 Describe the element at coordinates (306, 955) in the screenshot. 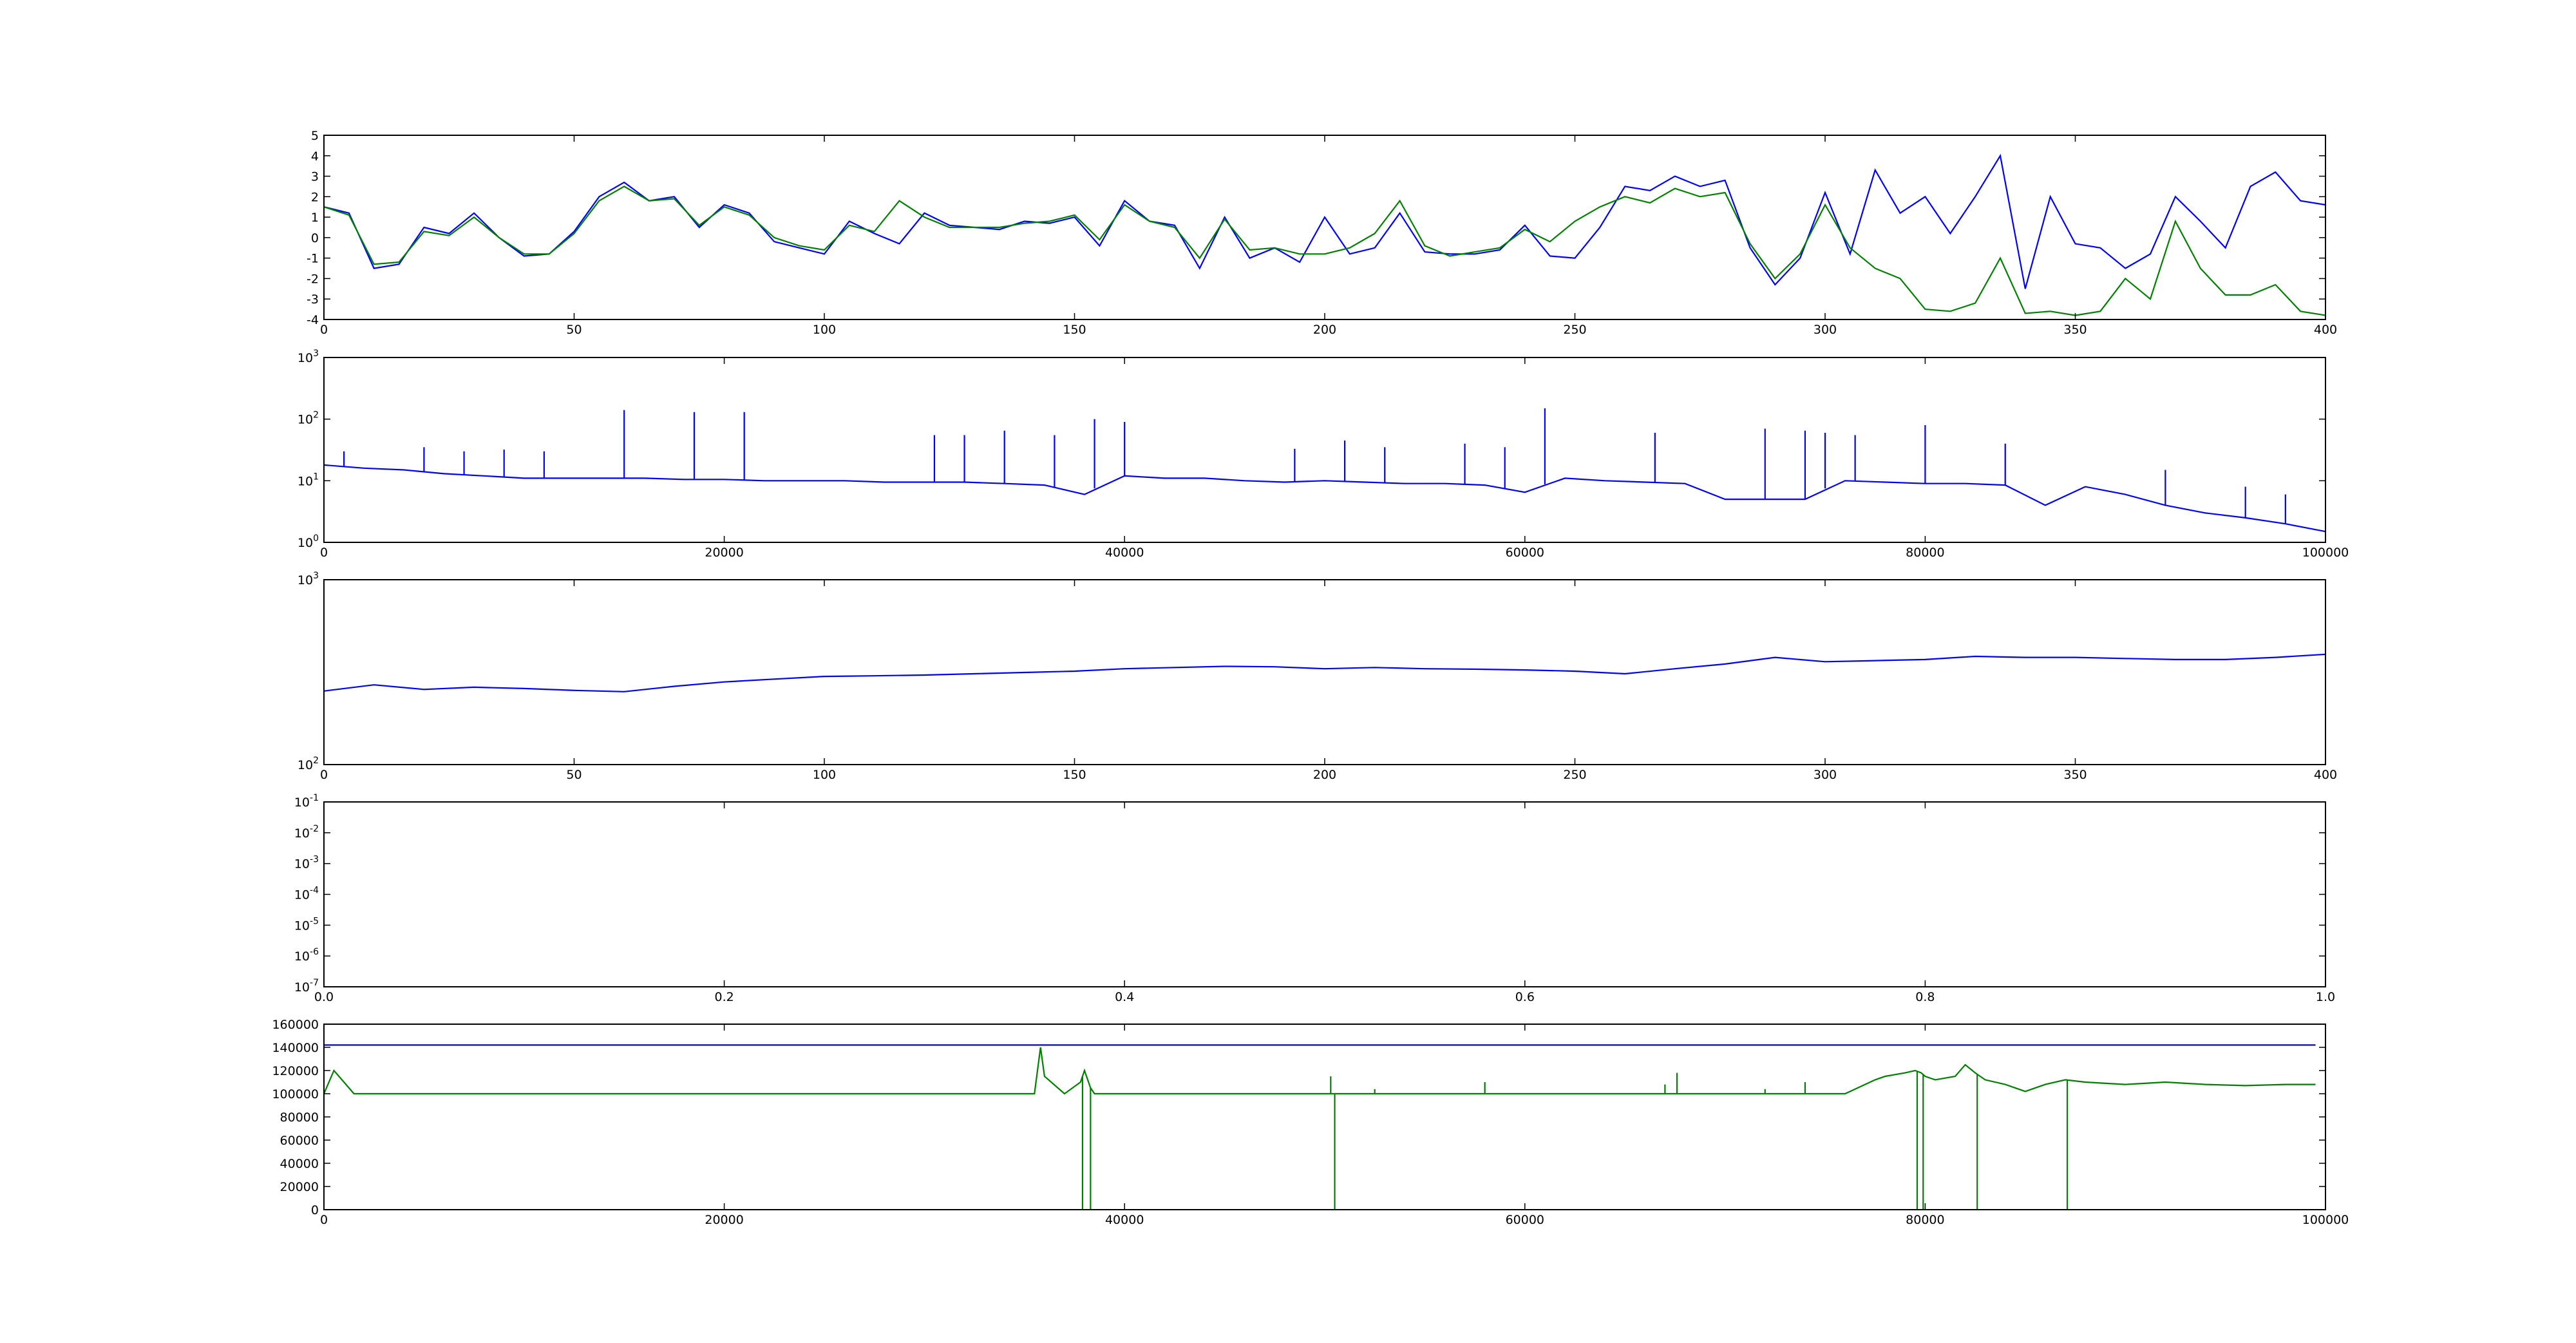

I see `y-tick-label: 10⁻⁶` at that location.